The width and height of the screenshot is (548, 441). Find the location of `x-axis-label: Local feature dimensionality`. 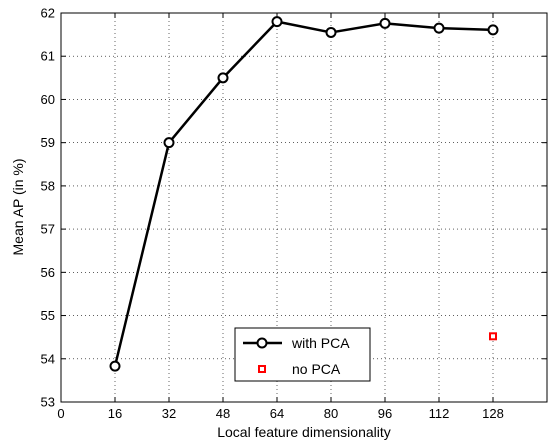

x-axis-label: Local feature dimensionality is located at coordinates (304, 432).